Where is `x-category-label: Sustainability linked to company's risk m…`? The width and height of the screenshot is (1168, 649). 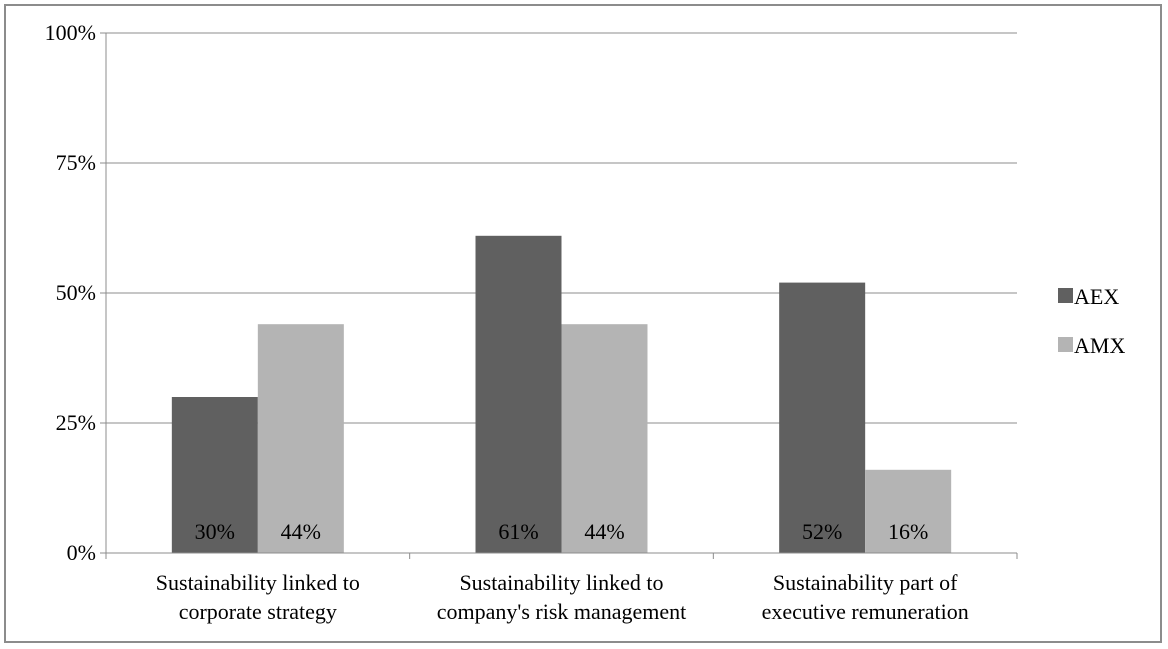
x-category-label: Sustainability linked to company's risk m… is located at coordinates (562, 597).